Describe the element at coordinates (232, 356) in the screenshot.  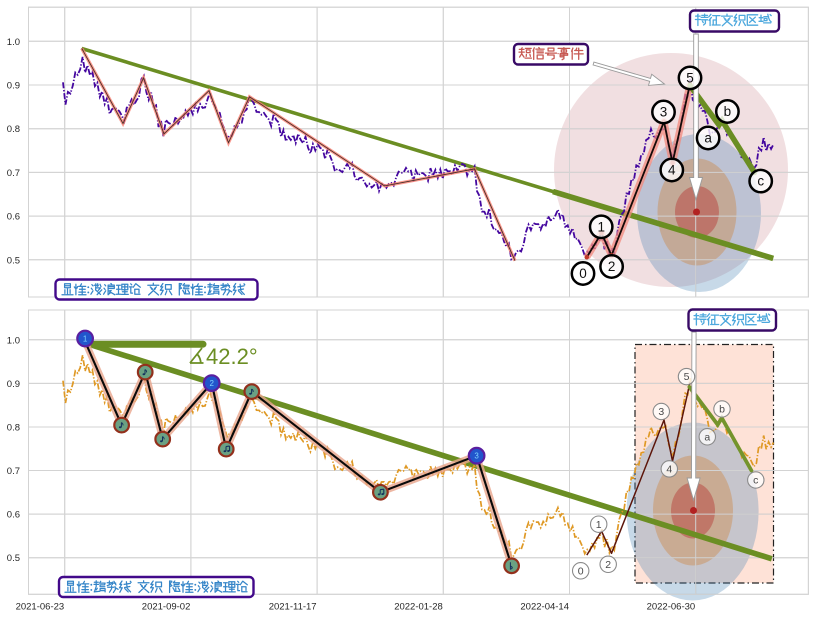
I see `svg-text: 42.2°` at that location.